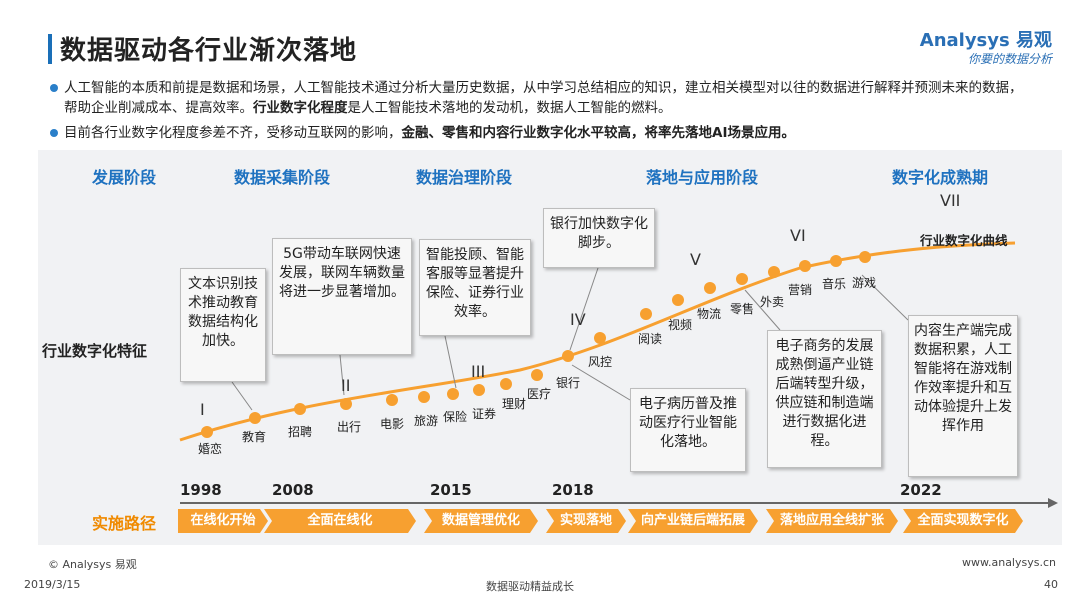 The width and height of the screenshot is (1080, 608). What do you see at coordinates (92, 564) in the screenshot?
I see `footer-copyright: © Analysys 易观` at bounding box center [92, 564].